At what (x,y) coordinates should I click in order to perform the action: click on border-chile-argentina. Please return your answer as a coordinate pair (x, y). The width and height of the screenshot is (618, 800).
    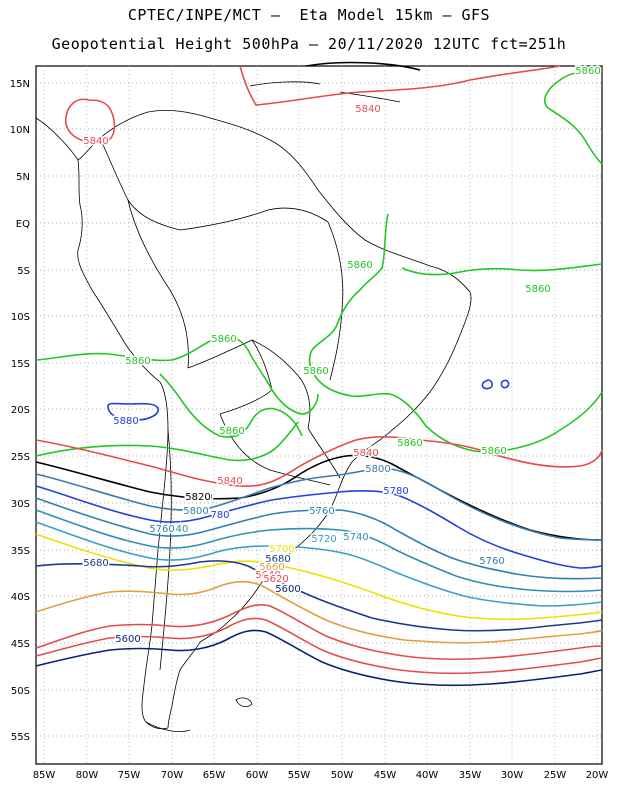
    Looking at the image, I should click on (165, 550).